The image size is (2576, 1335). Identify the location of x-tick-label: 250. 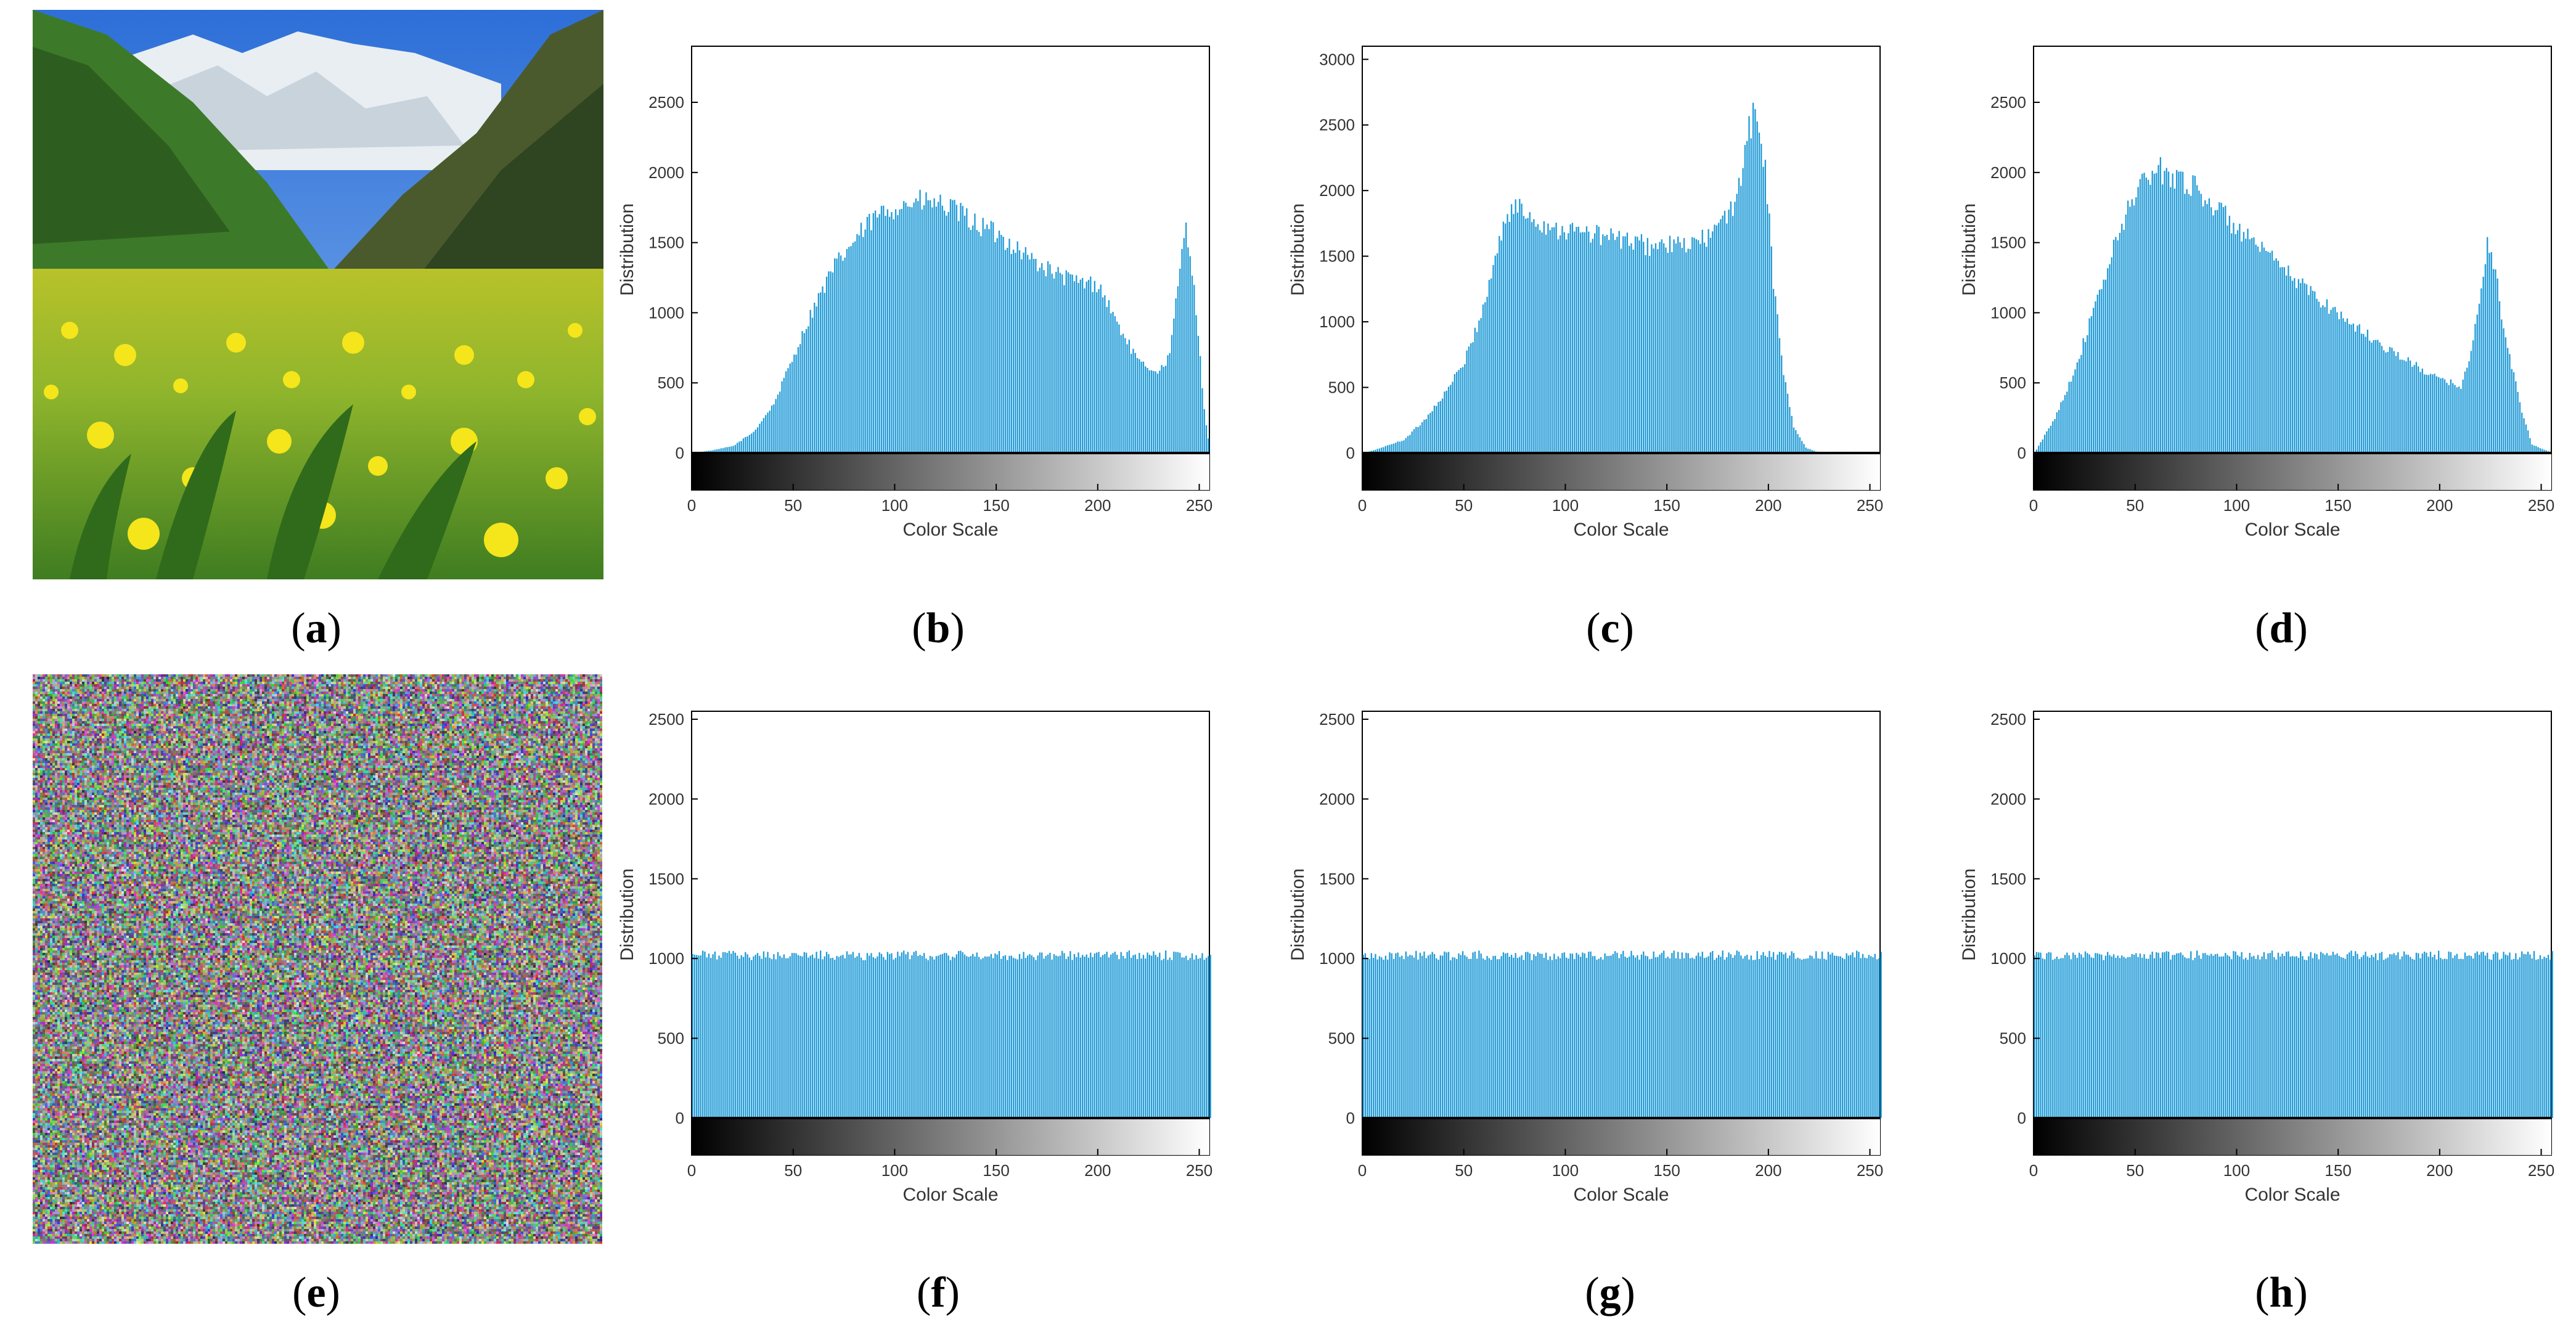
(1870, 1170).